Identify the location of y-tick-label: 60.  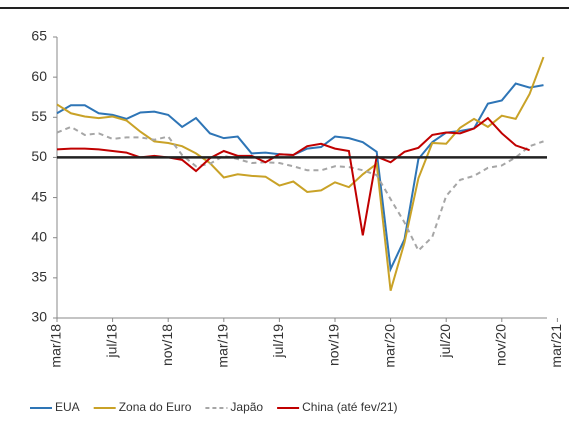
(39, 76).